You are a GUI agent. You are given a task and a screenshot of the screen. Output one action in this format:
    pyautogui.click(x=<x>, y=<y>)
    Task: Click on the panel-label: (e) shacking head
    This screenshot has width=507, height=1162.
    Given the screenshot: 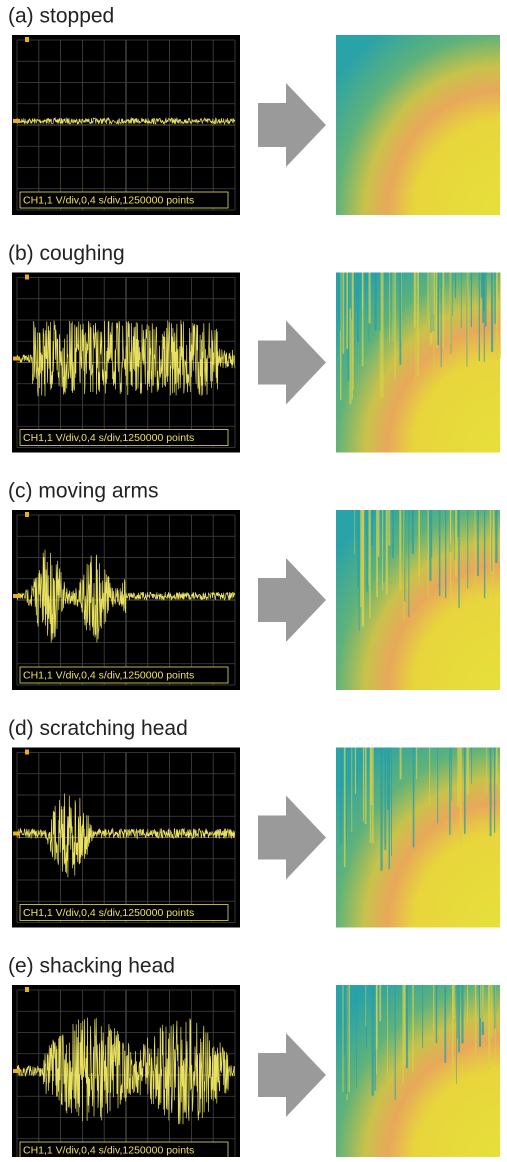 What is the action you would take?
    pyautogui.click(x=91, y=966)
    